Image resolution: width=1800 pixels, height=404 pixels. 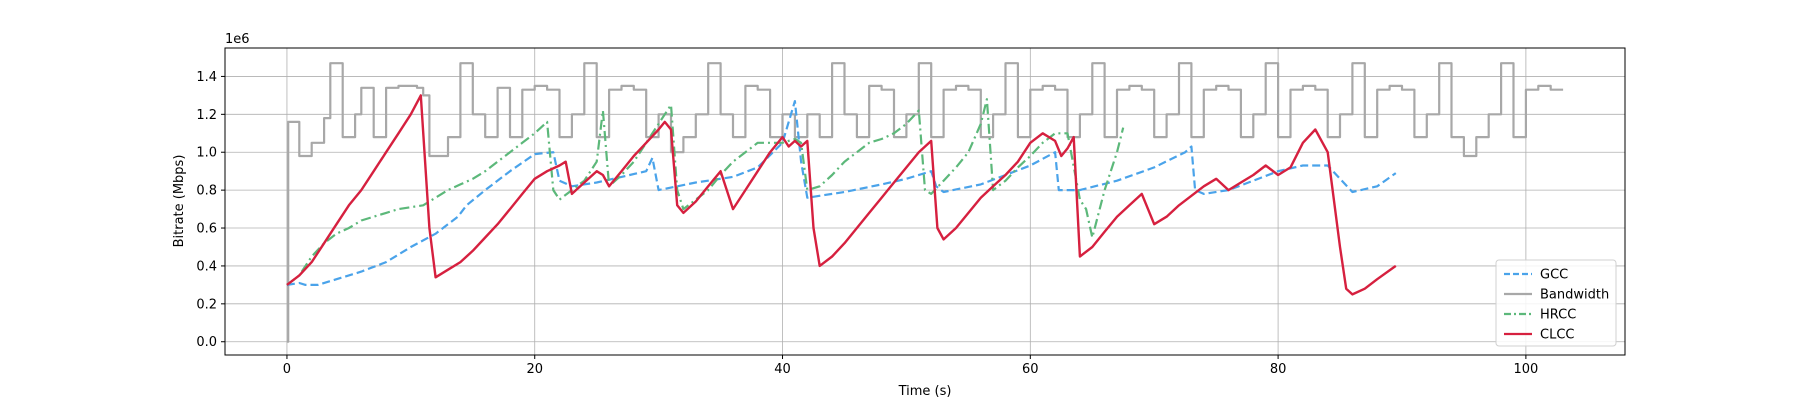 I want to click on legend-label-bandwidth: Bandwidth, so click(x=1574, y=295).